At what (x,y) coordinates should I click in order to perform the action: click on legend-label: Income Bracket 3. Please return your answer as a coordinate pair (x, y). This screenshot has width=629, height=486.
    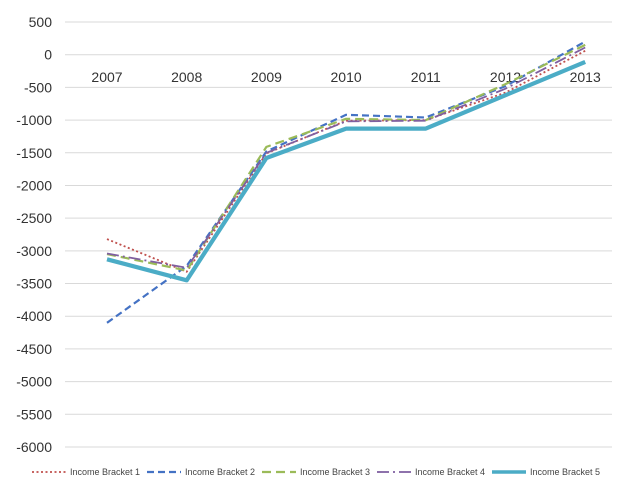
    Looking at the image, I should click on (335, 472).